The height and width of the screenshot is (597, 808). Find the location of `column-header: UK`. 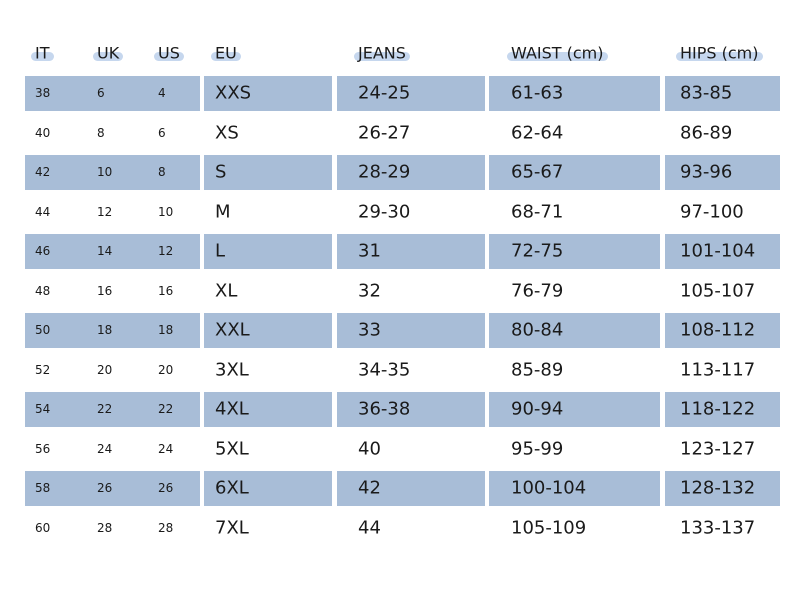

column-header: UK is located at coordinates (108, 53).